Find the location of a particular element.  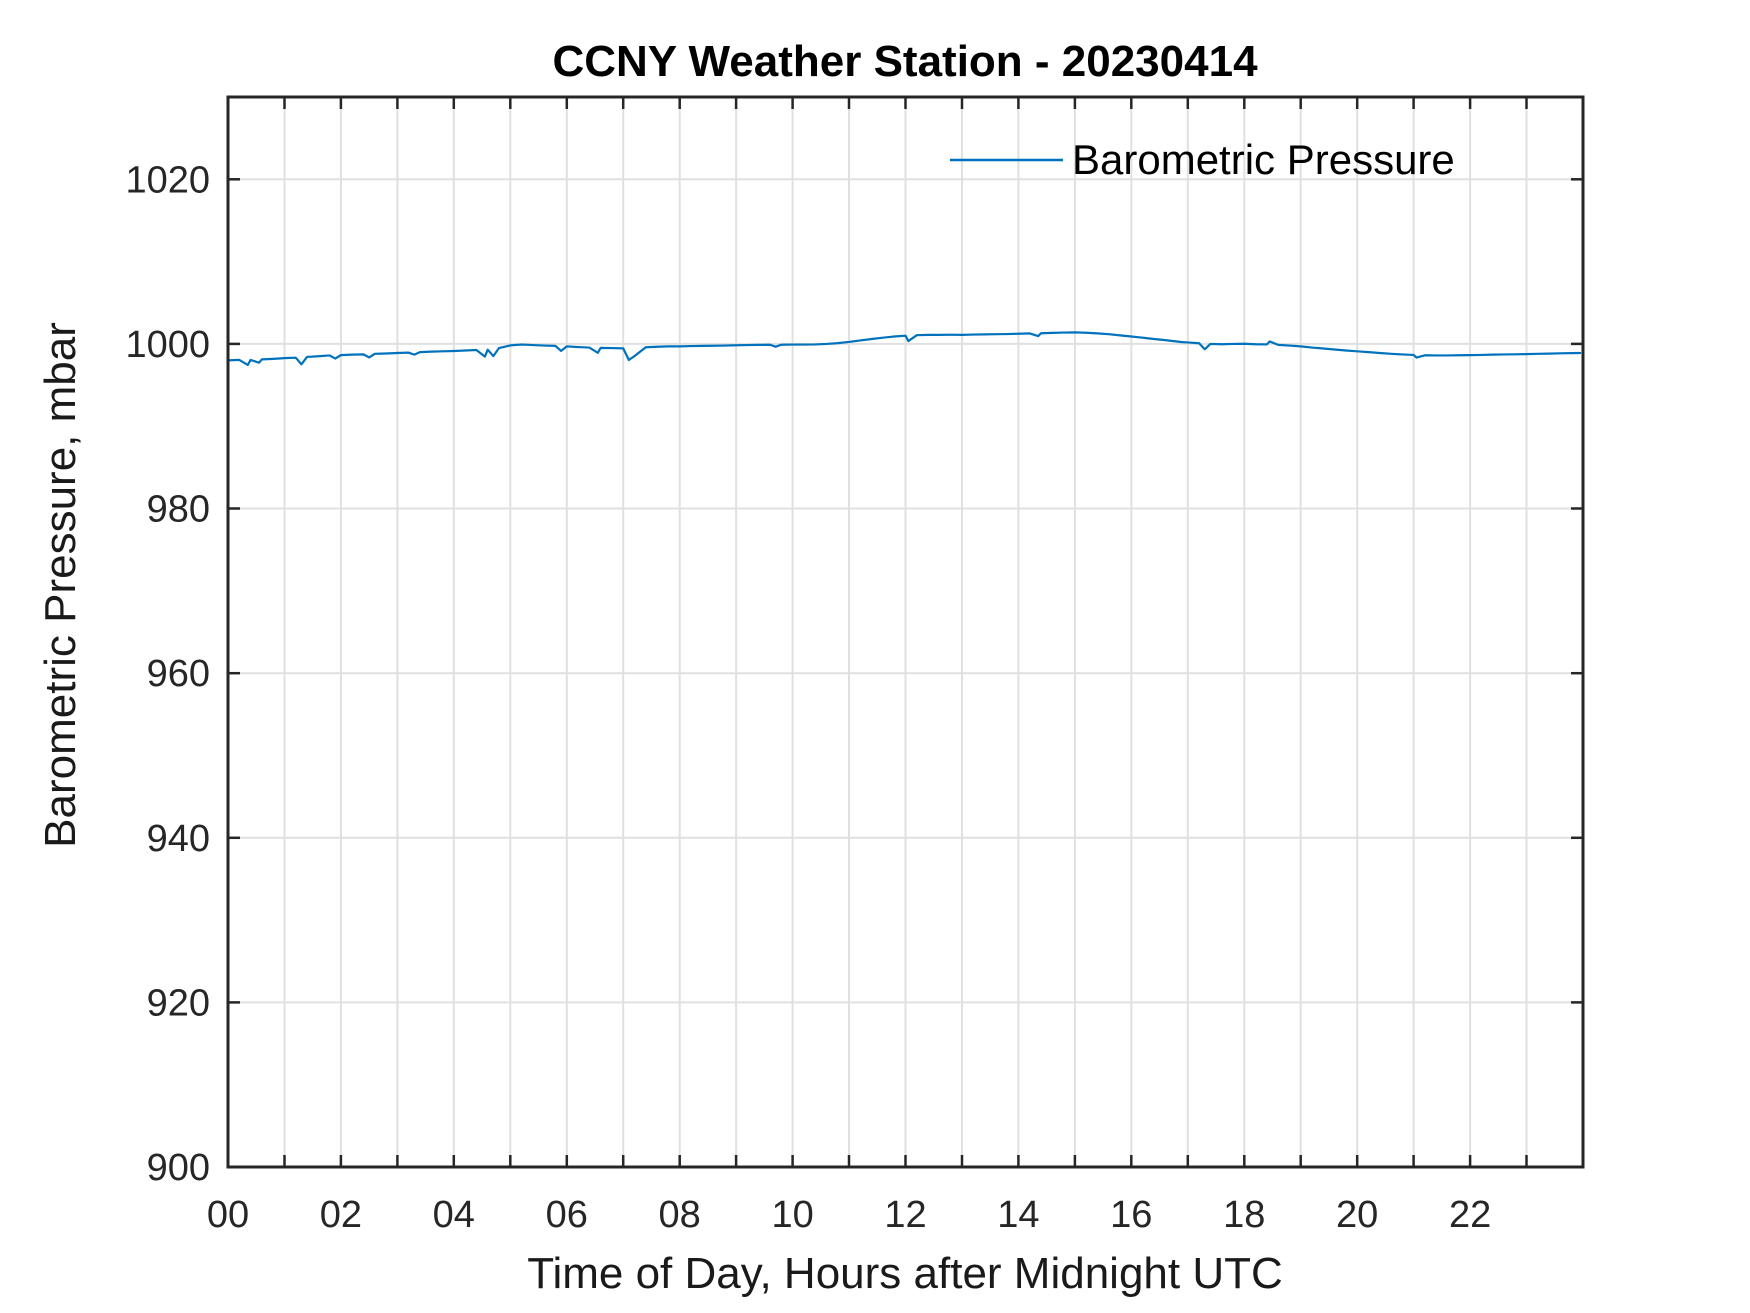

y-tick-label: 920 is located at coordinates (178, 1003).